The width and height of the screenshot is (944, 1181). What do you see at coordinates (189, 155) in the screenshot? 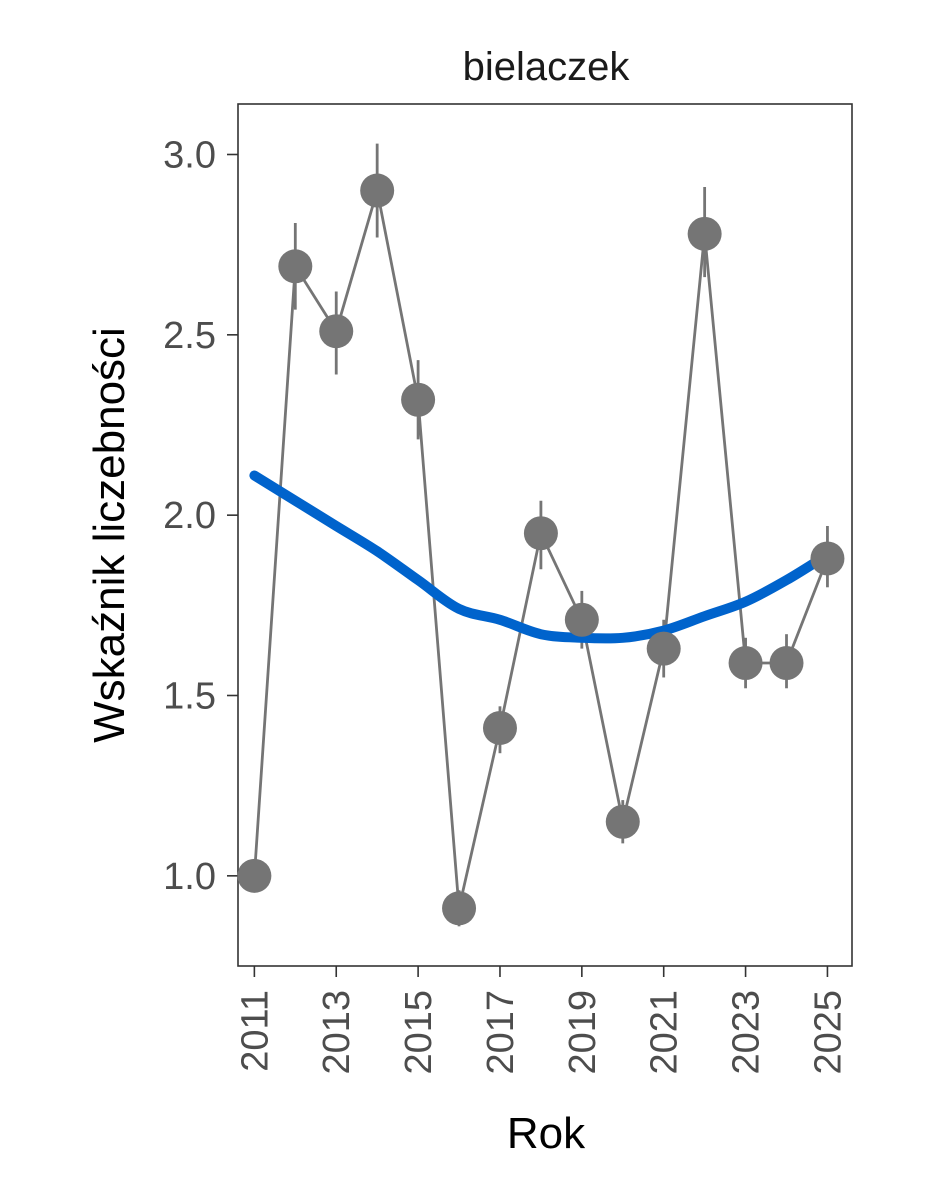
I see `y-tick-label: 3.0` at bounding box center [189, 155].